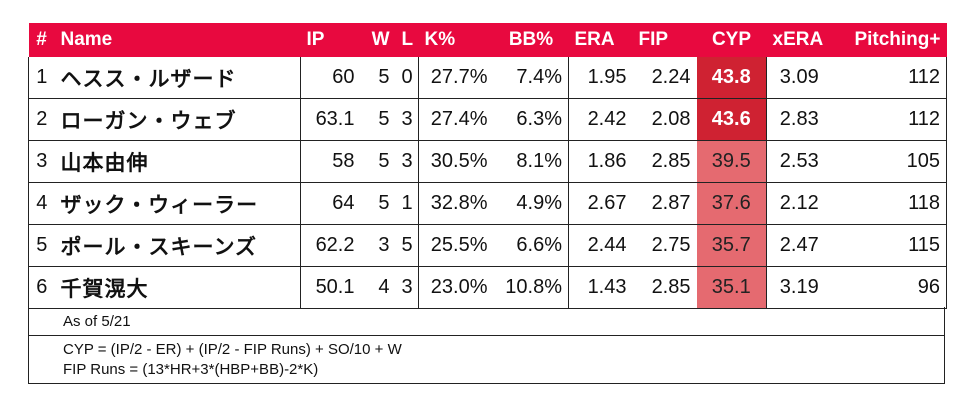  Describe the element at coordinates (731, 40) in the screenshot. I see `col-header-cyp: CYP` at that location.